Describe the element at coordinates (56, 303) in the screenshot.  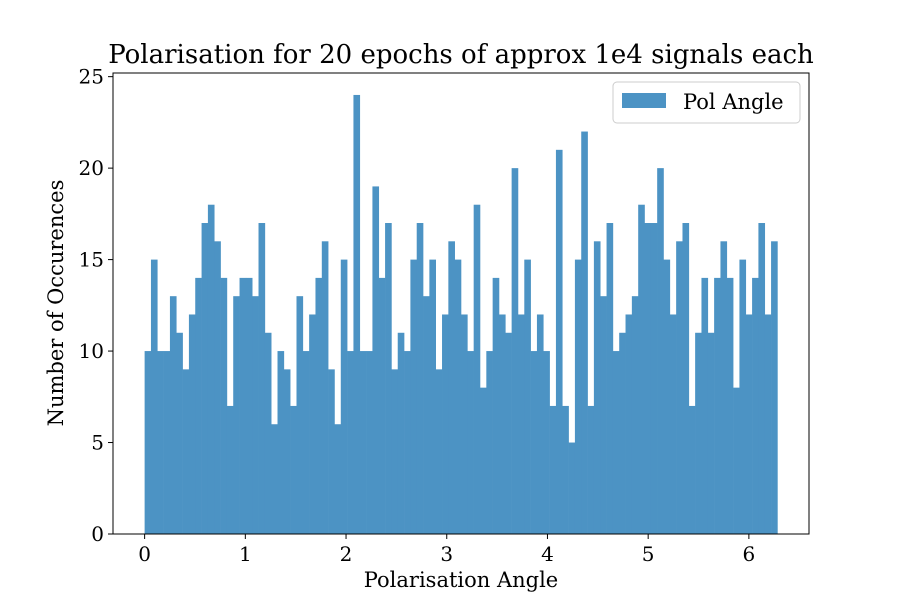
I see `y-axis-label: Number of Occurences` at that location.